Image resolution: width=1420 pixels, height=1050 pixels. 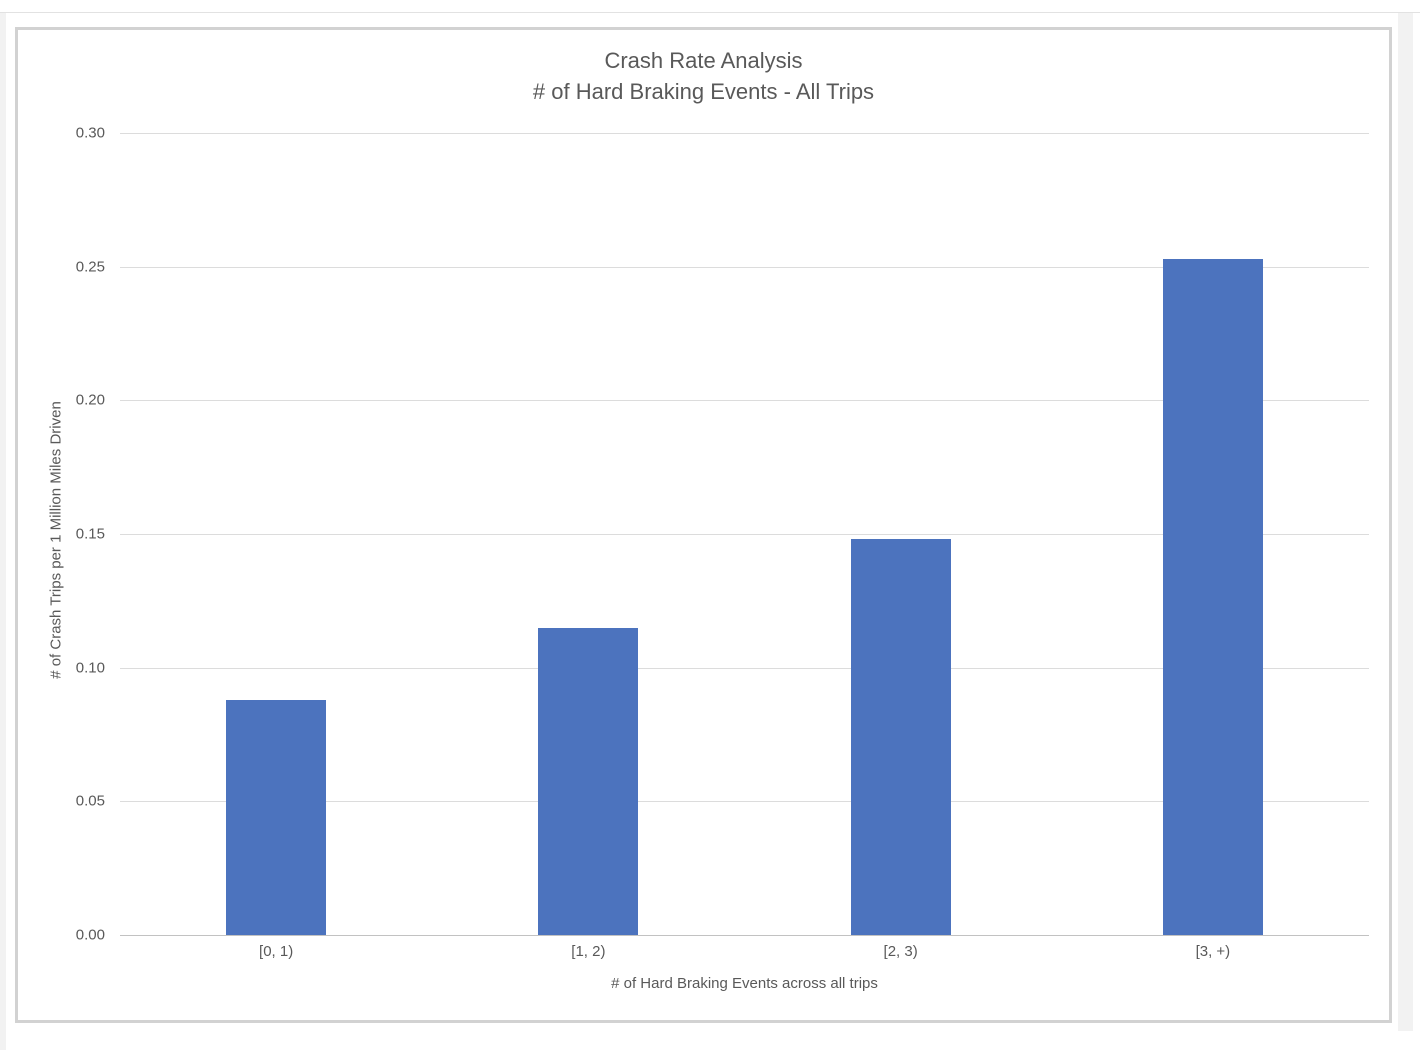 I want to click on x-tick-label: [1, 2), so click(x=588, y=951).